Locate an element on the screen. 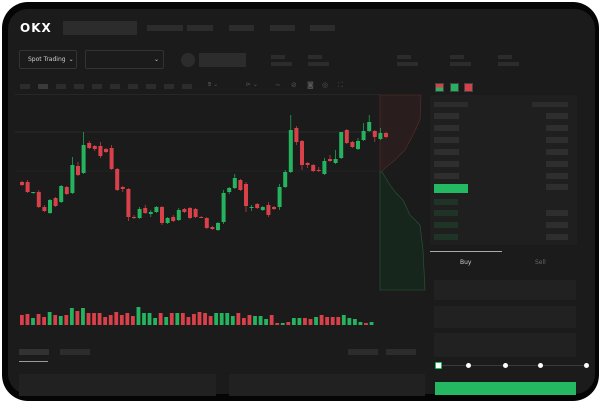 The width and height of the screenshot is (603, 405). orderbook-asks-icon is located at coordinates (468, 87).